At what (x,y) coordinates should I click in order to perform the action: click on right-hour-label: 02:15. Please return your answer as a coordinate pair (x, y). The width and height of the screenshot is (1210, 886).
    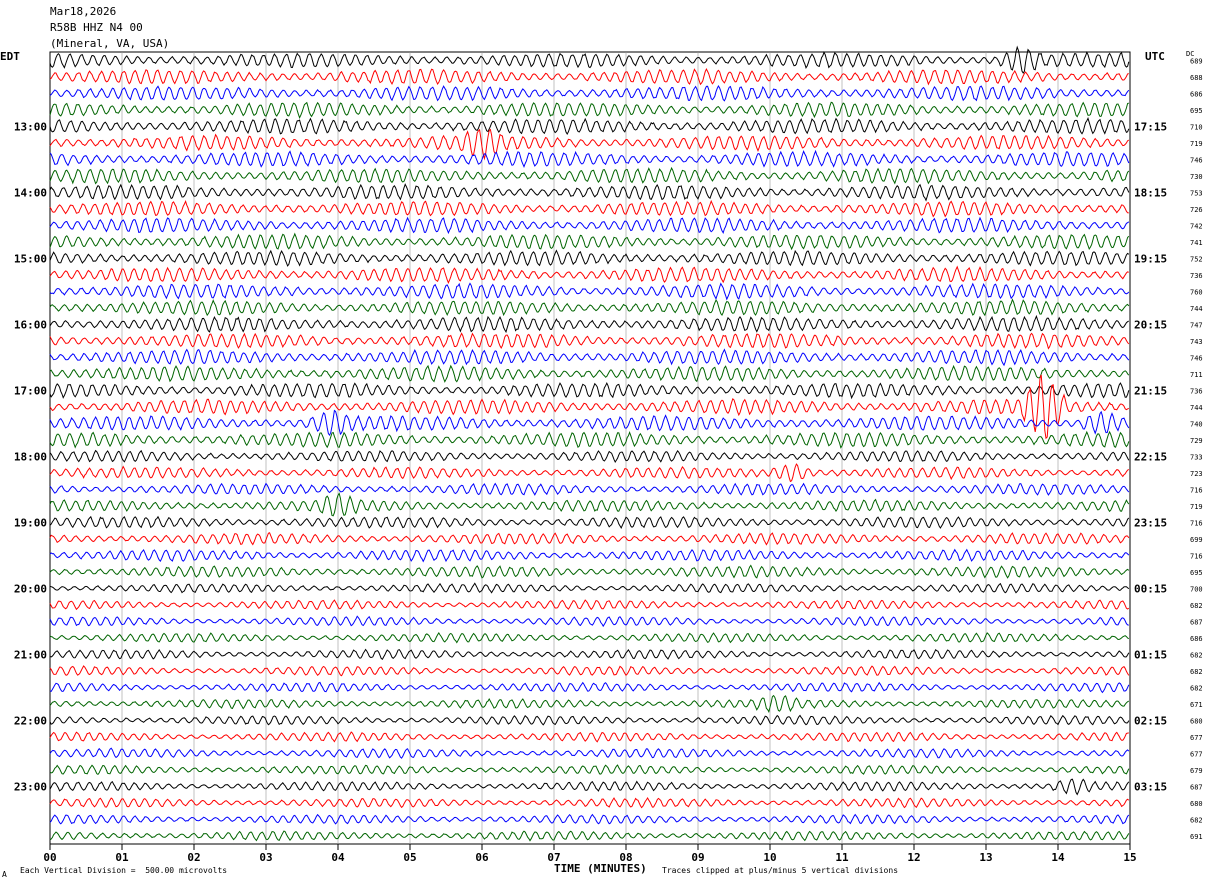
    Looking at the image, I should click on (1150, 720).